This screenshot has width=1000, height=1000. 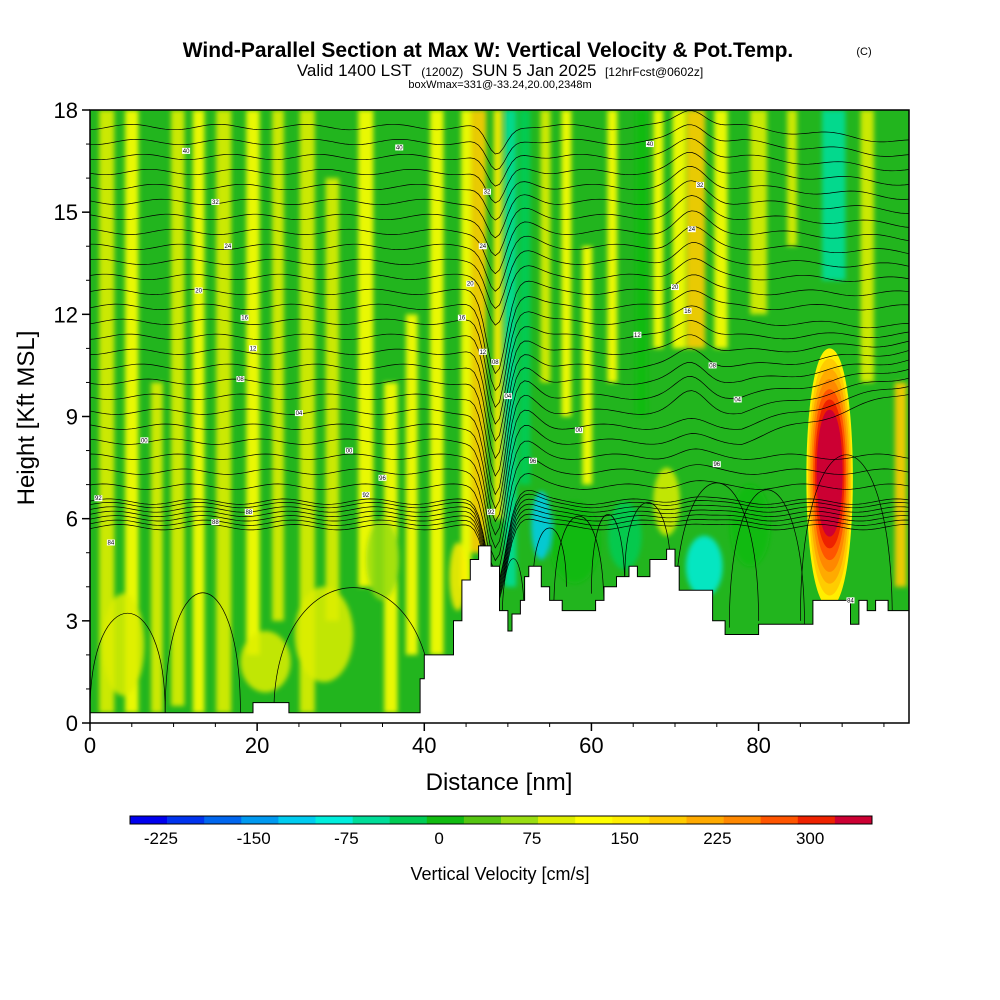 I want to click on theta-label: 12, so click(x=637, y=335).